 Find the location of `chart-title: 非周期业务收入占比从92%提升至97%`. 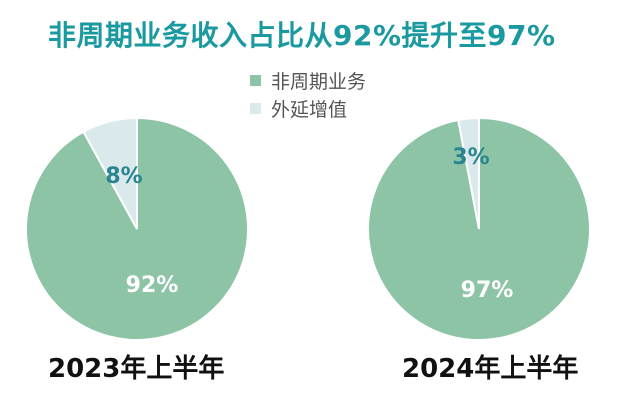

chart-title: 非周期业务收入占比从92%提升至97% is located at coordinates (302, 35).